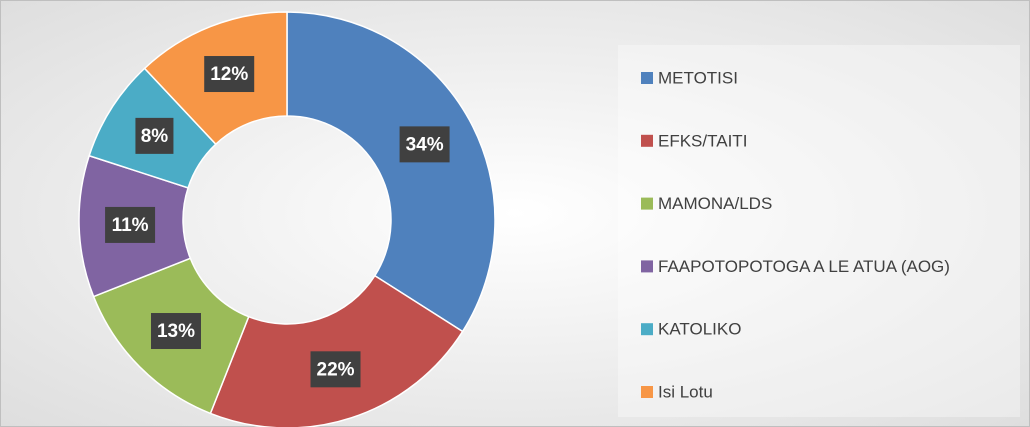  I want to click on data-label: 22%, so click(336, 369).